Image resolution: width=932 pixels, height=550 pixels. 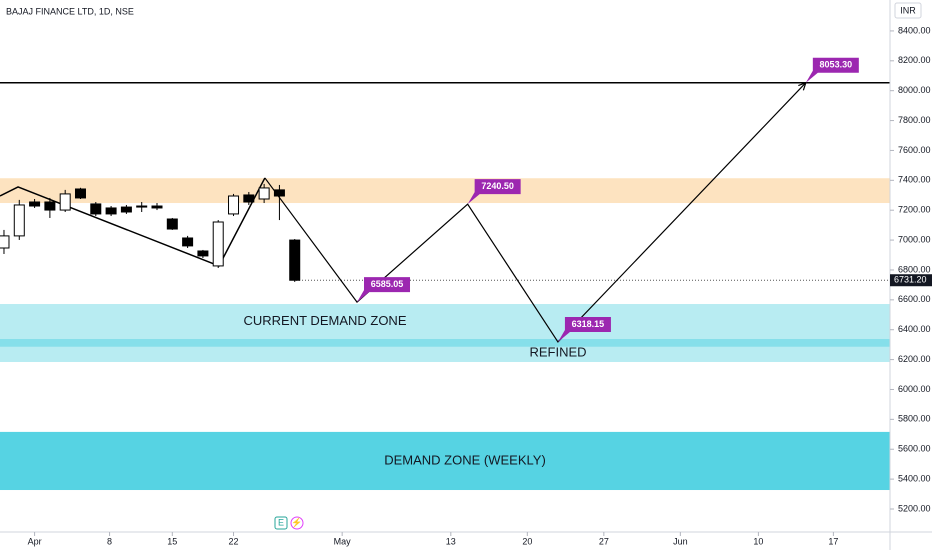 What do you see at coordinates (35, 541) in the screenshot?
I see `x-tick-label: Apr` at bounding box center [35, 541].